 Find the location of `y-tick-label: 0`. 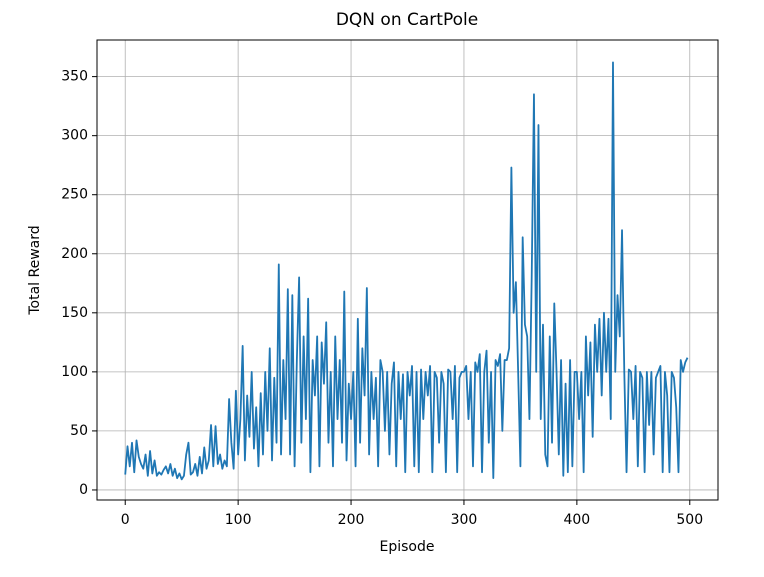

y-tick-label: 0 is located at coordinates (83, 490).